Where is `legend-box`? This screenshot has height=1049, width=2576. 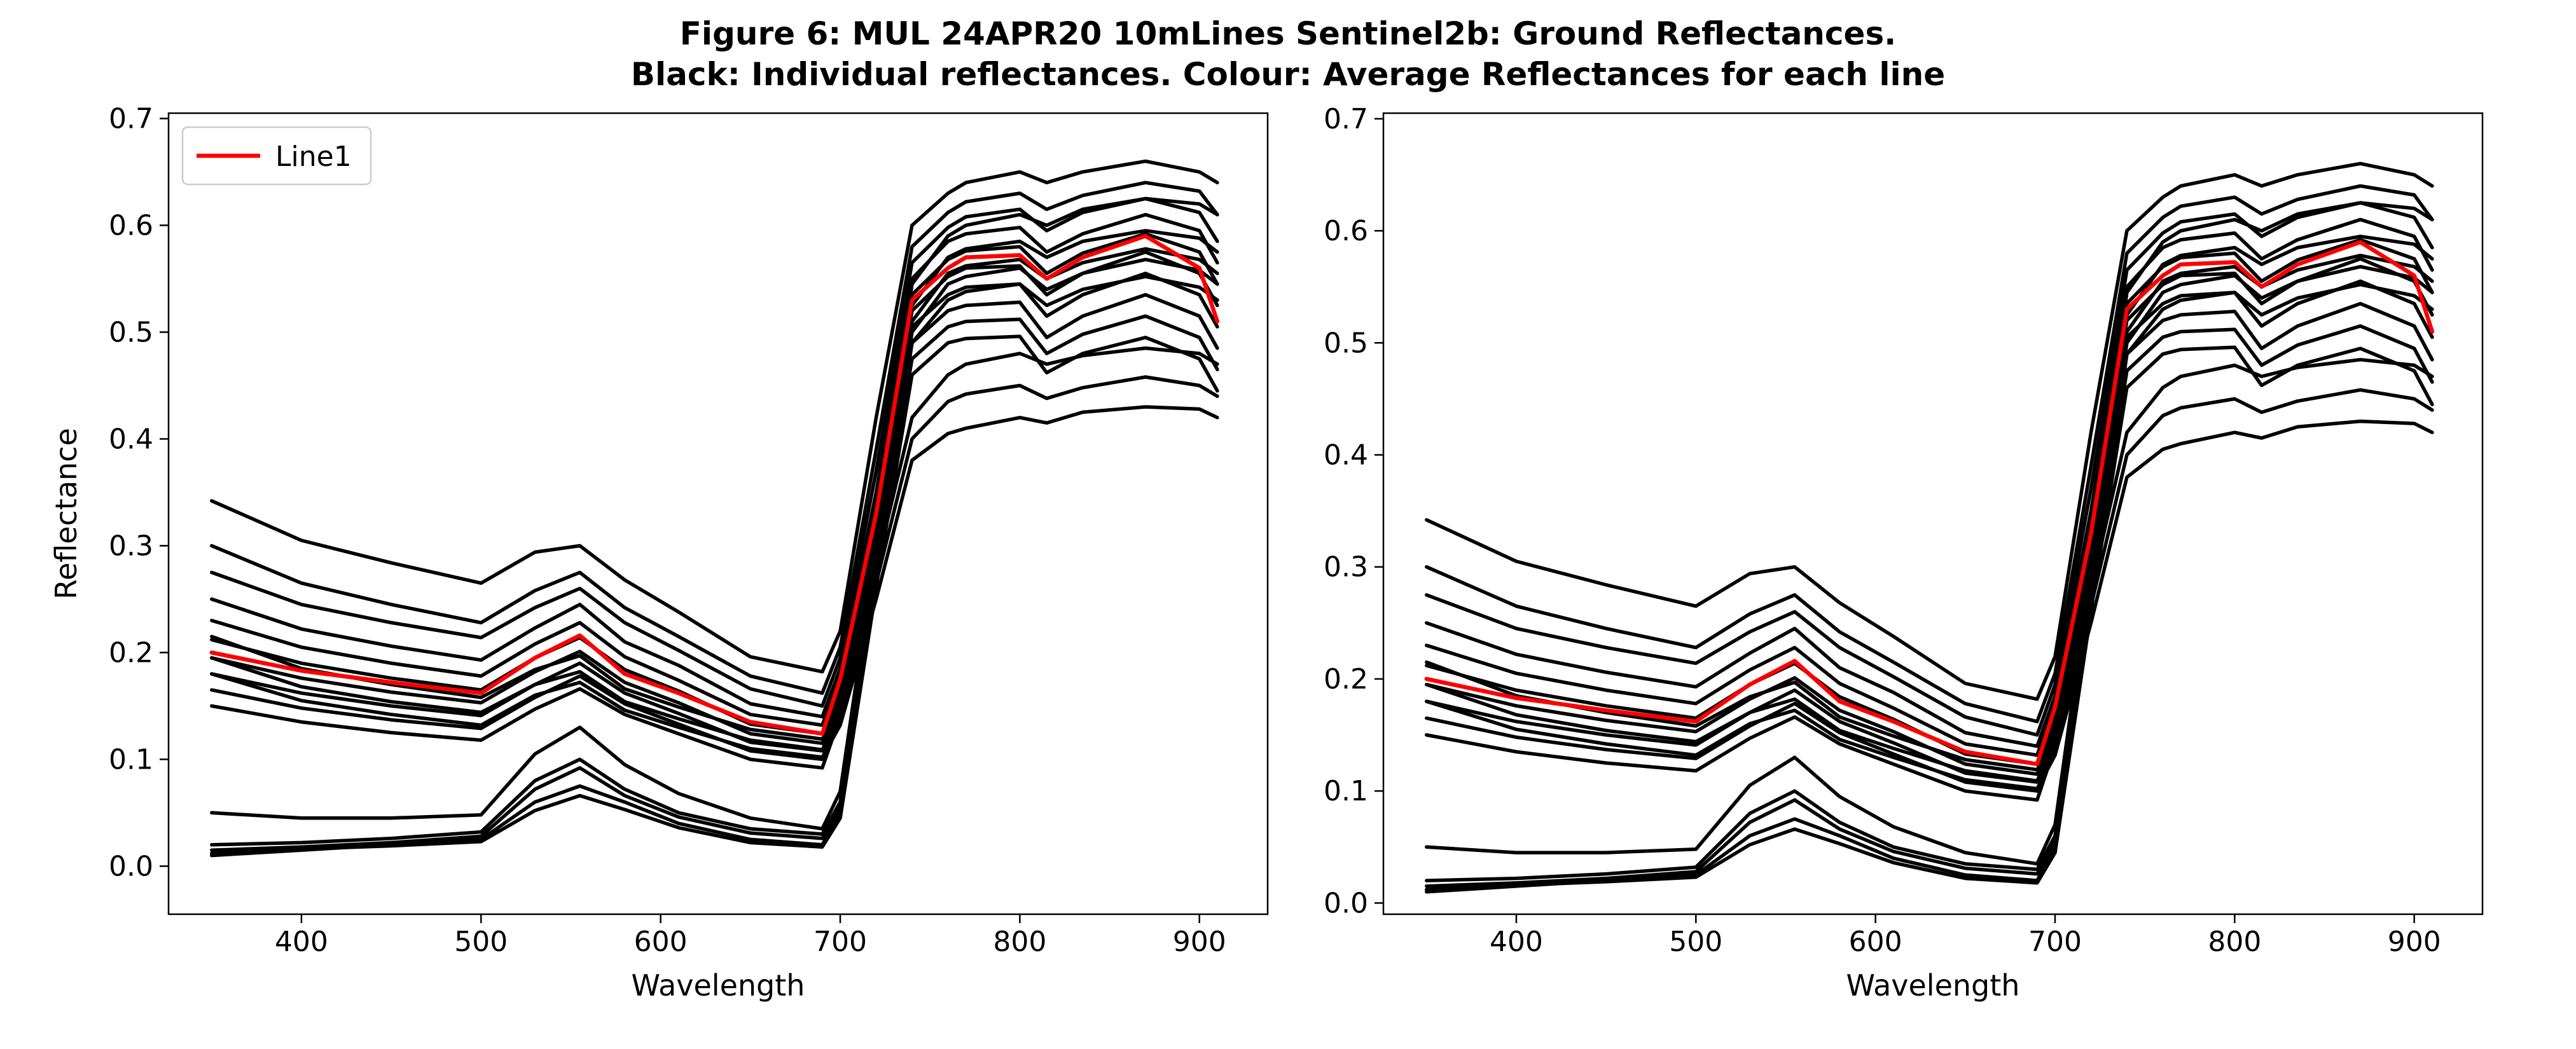 legend-box is located at coordinates (276, 156).